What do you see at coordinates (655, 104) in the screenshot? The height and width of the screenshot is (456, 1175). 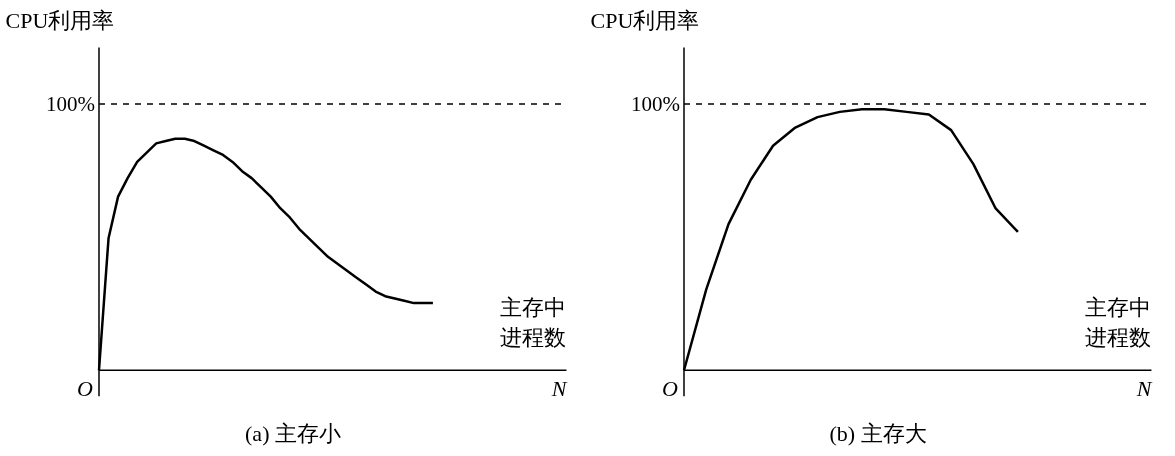 I see `annotation: 100%` at bounding box center [655, 104].